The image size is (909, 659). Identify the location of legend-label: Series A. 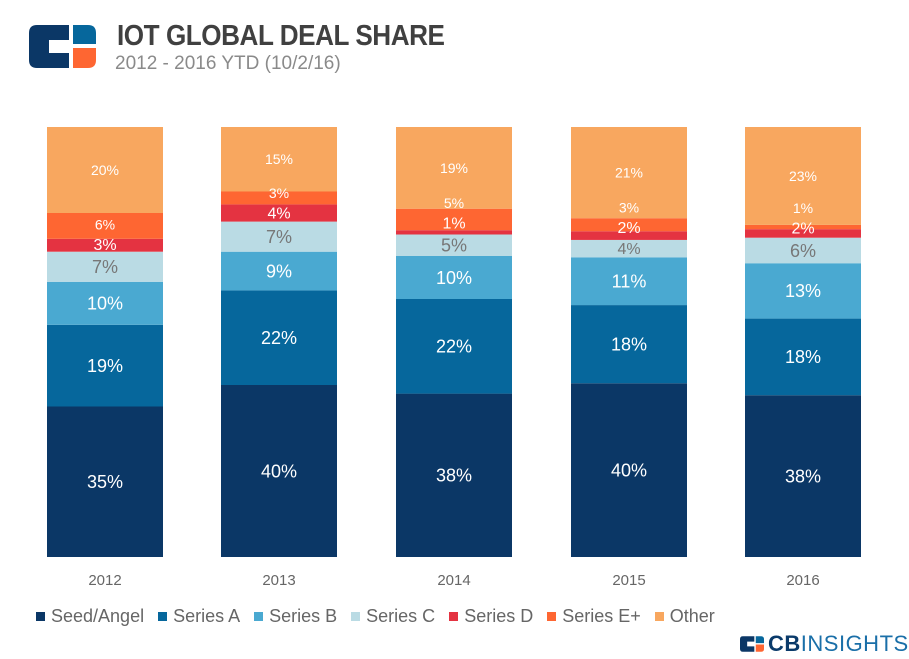
(207, 616).